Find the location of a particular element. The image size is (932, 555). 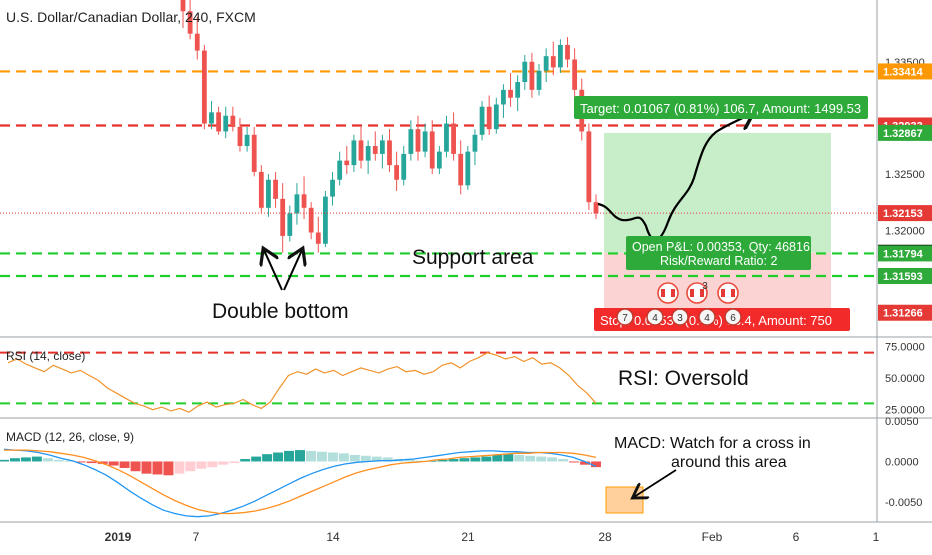

rsi-axis: 75.0000 50.0000 25.0000 is located at coordinates (905, 378).